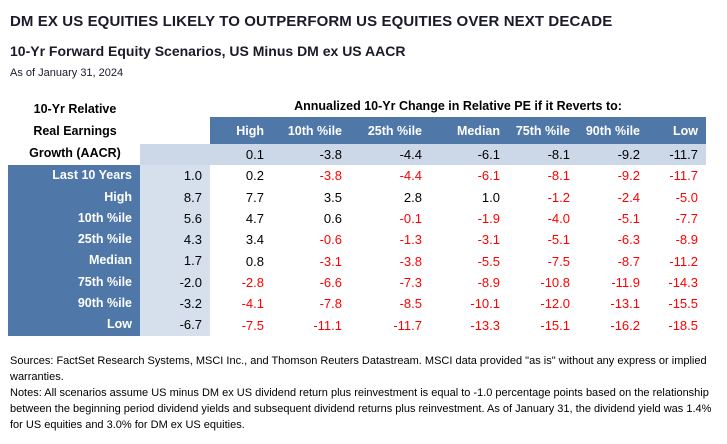  I want to click on column-header-10th-ile: 10th %ile, so click(314, 130).